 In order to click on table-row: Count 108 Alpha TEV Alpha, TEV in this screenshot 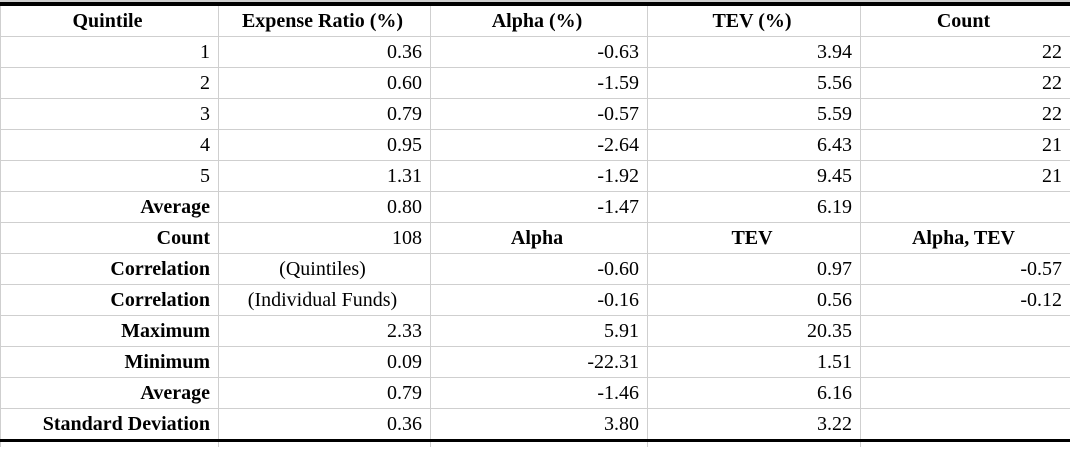, I will do `click(535, 238)`.